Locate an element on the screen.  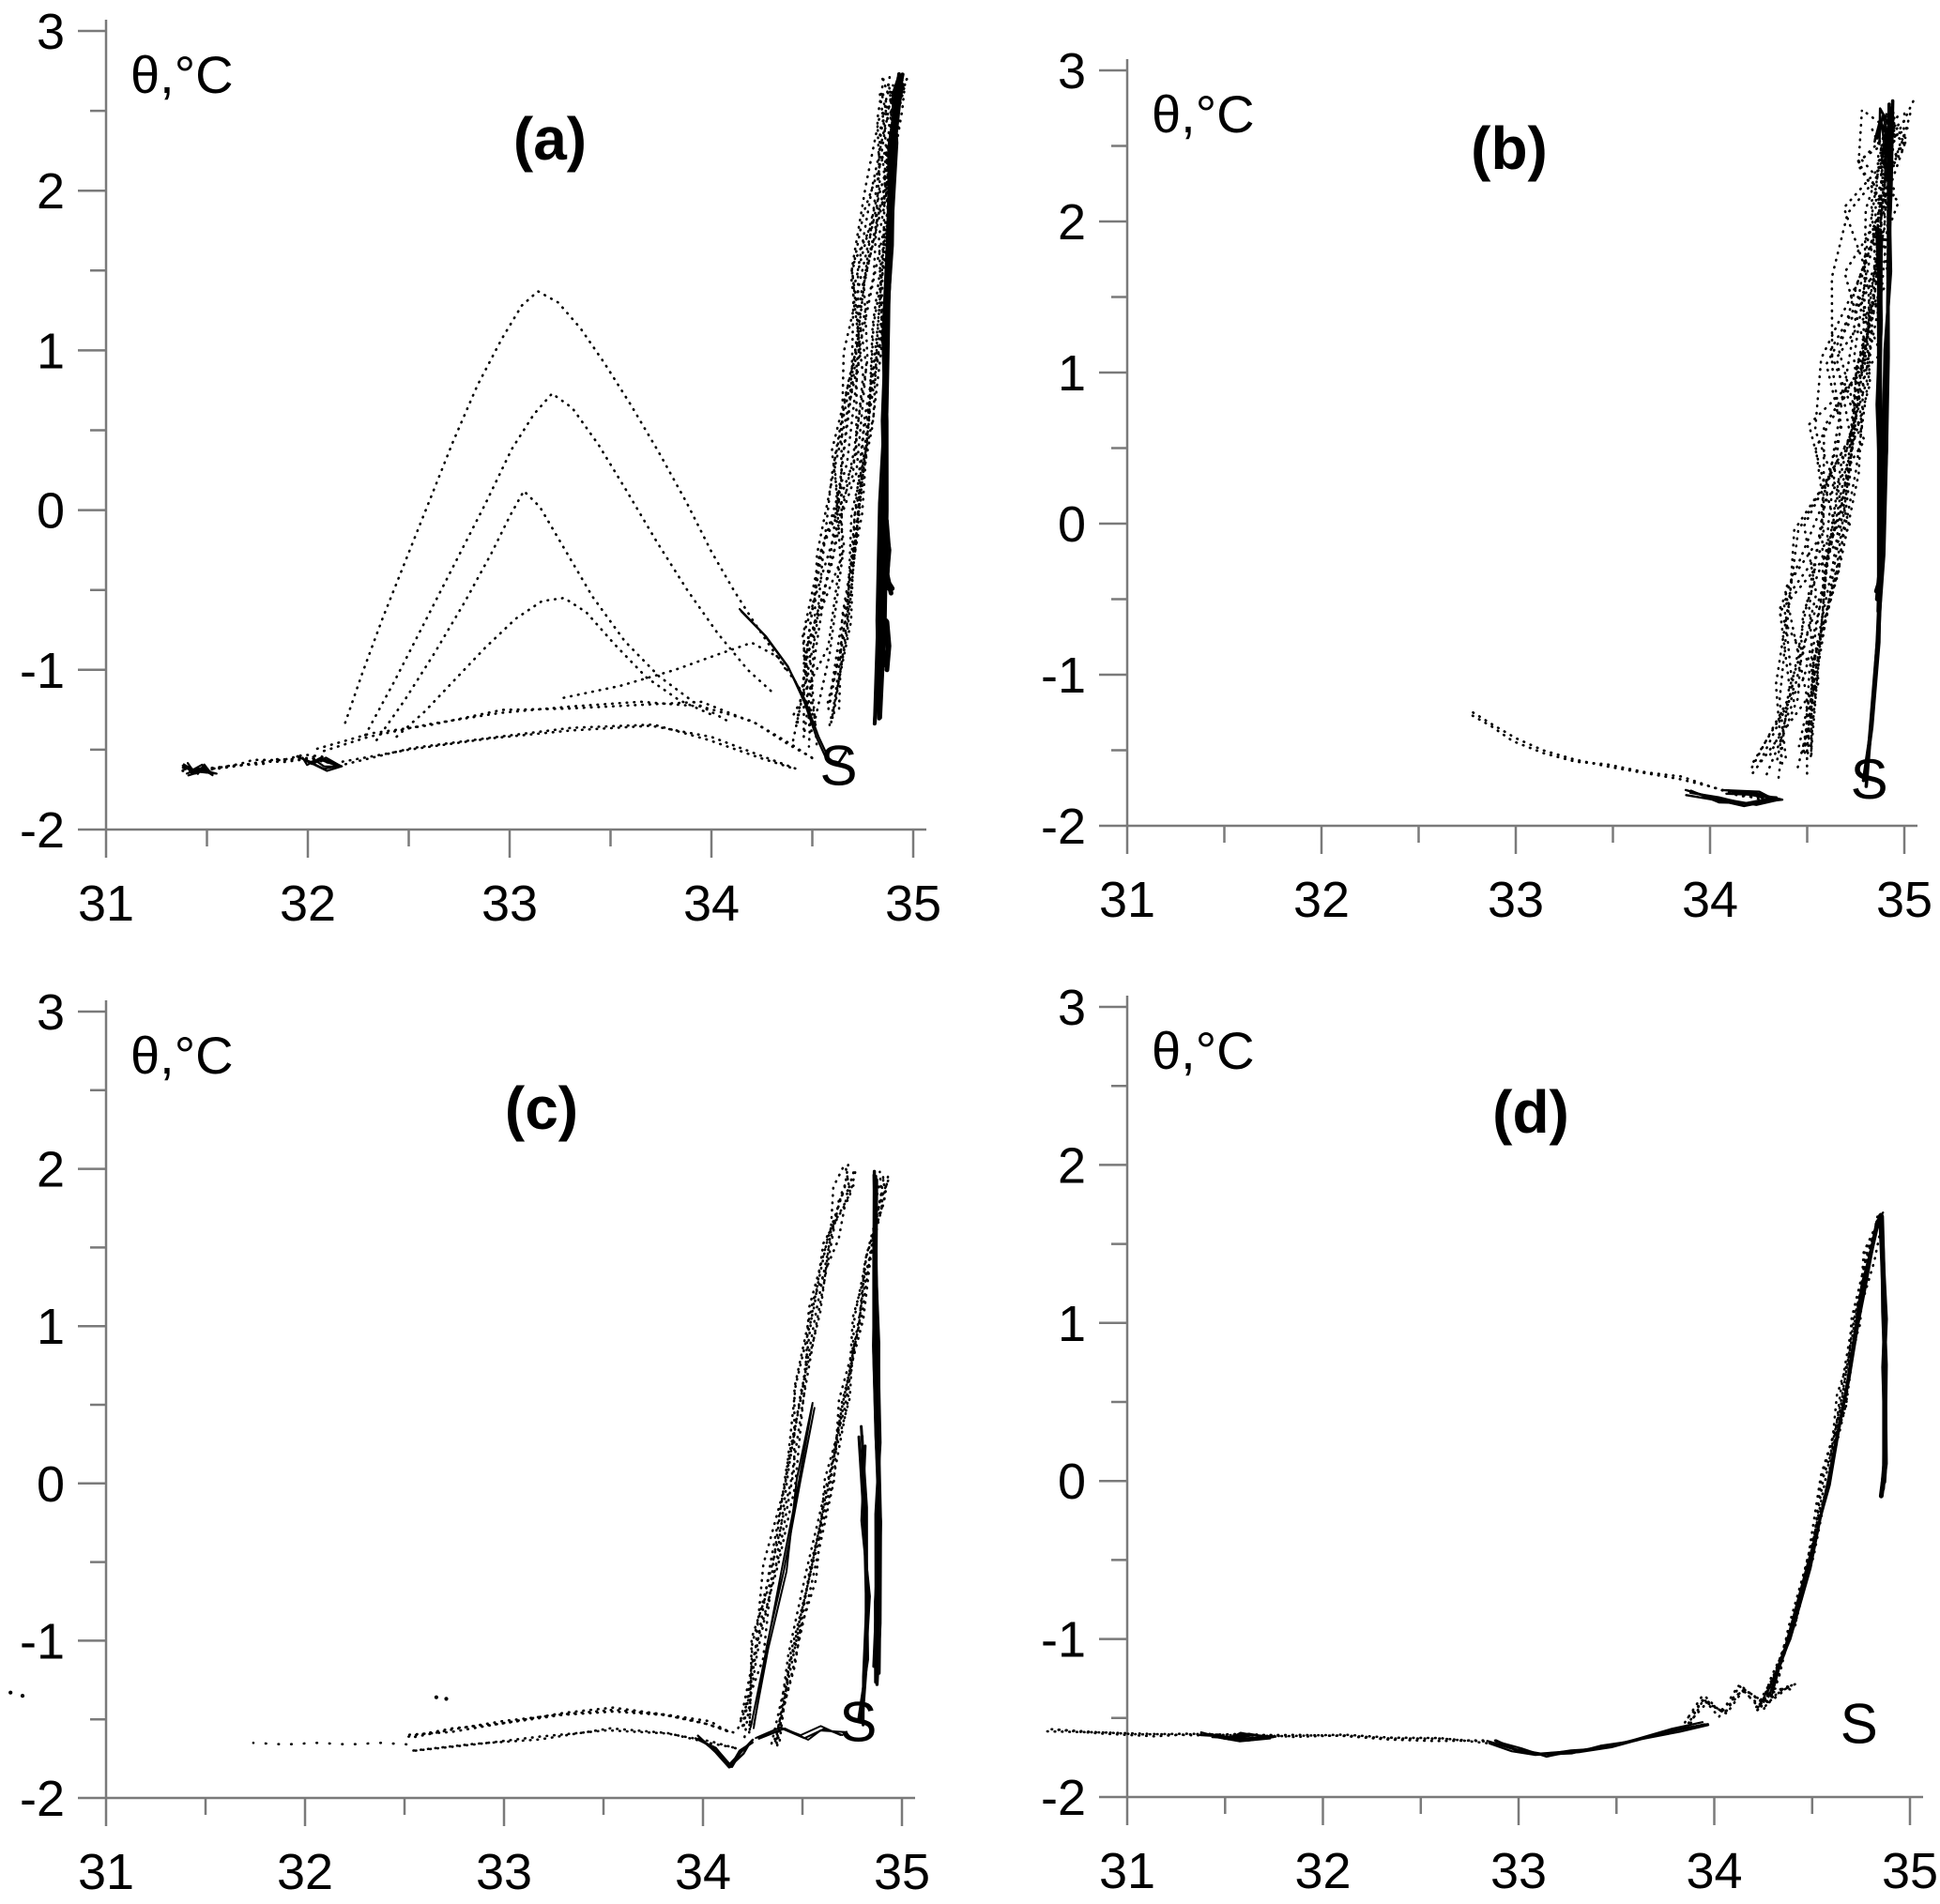
series-hook is located at coordinates (1883, 1349).